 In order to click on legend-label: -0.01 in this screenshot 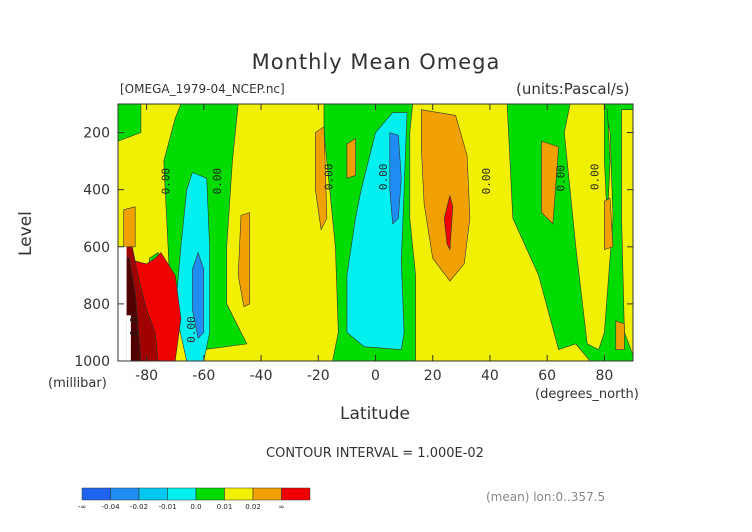, I will do `click(167, 507)`.